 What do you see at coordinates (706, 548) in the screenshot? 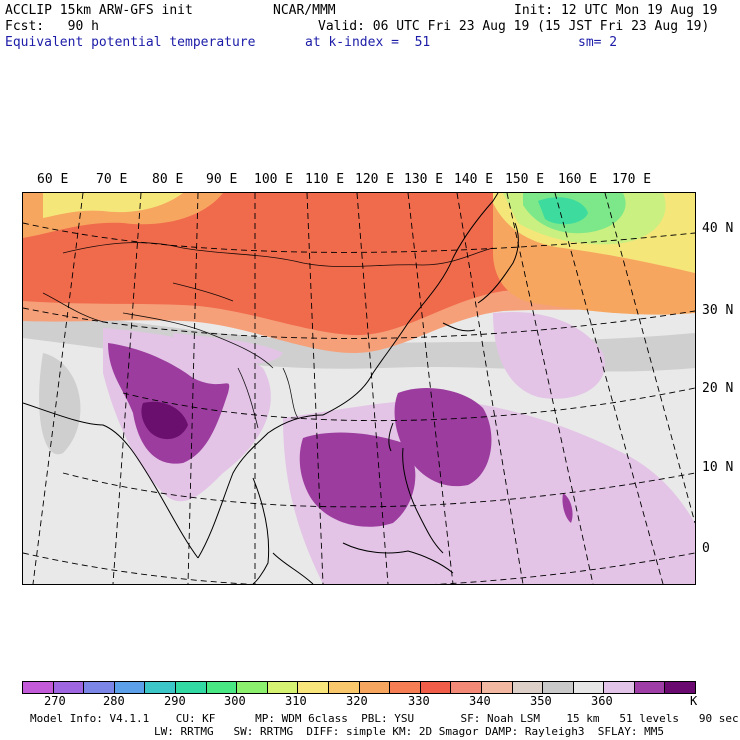
I see `lat-label: 0` at bounding box center [706, 548].